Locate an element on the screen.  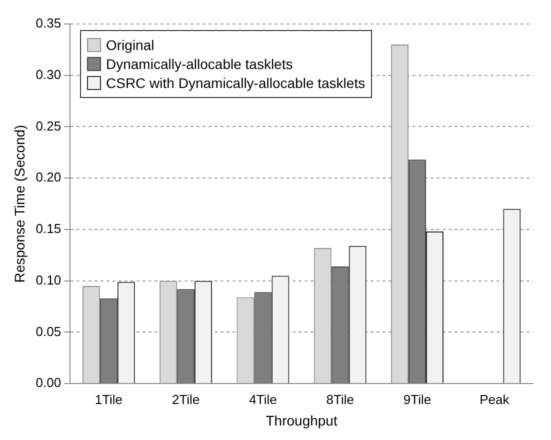
y-tick-label: 0.10 is located at coordinates (49, 280).